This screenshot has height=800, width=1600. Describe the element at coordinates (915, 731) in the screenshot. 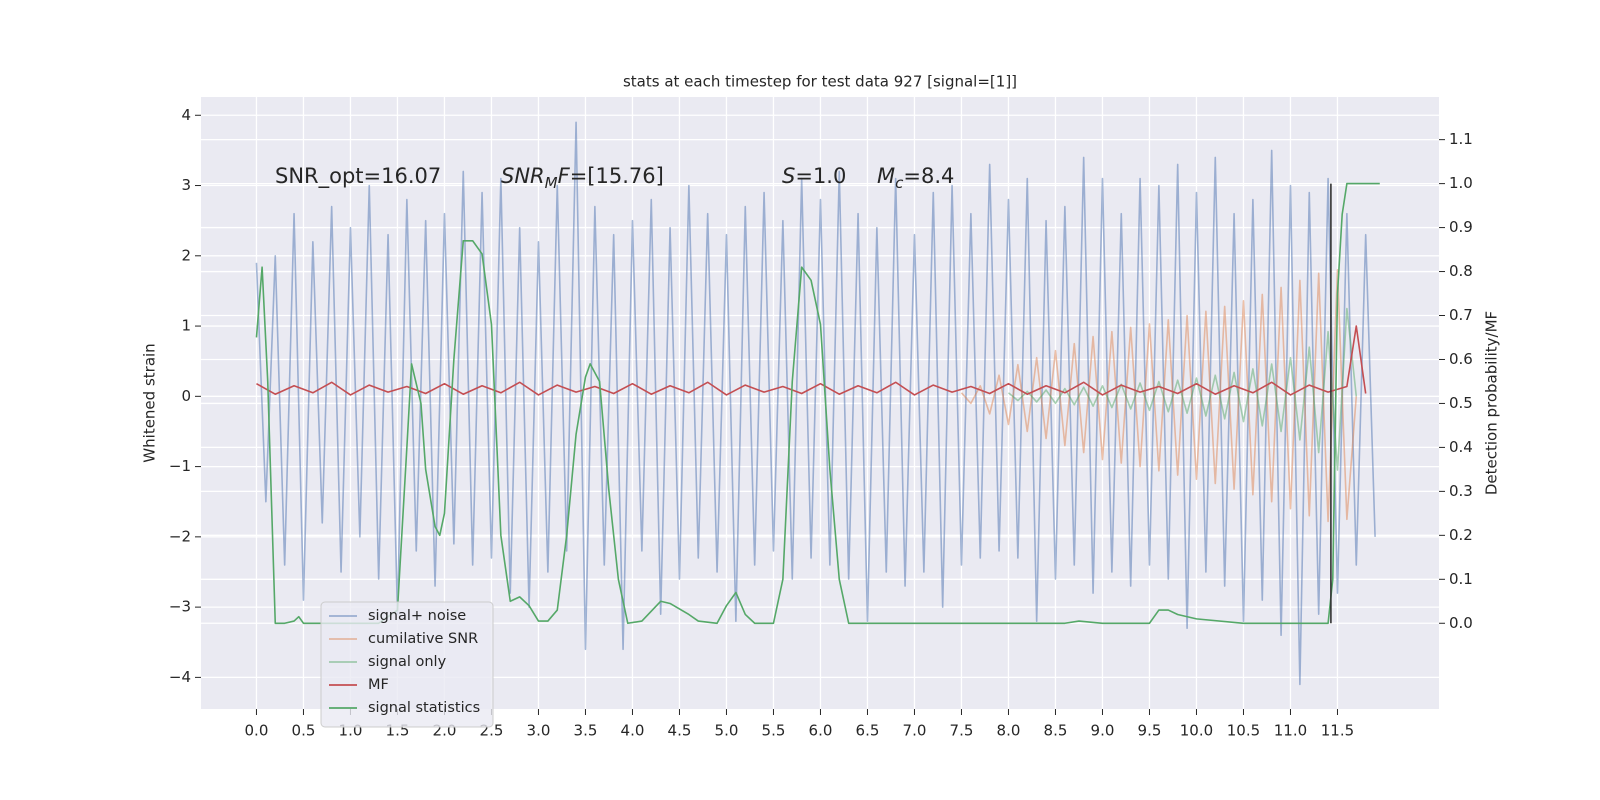

I see `x-tick-label: 7.0` at that location.